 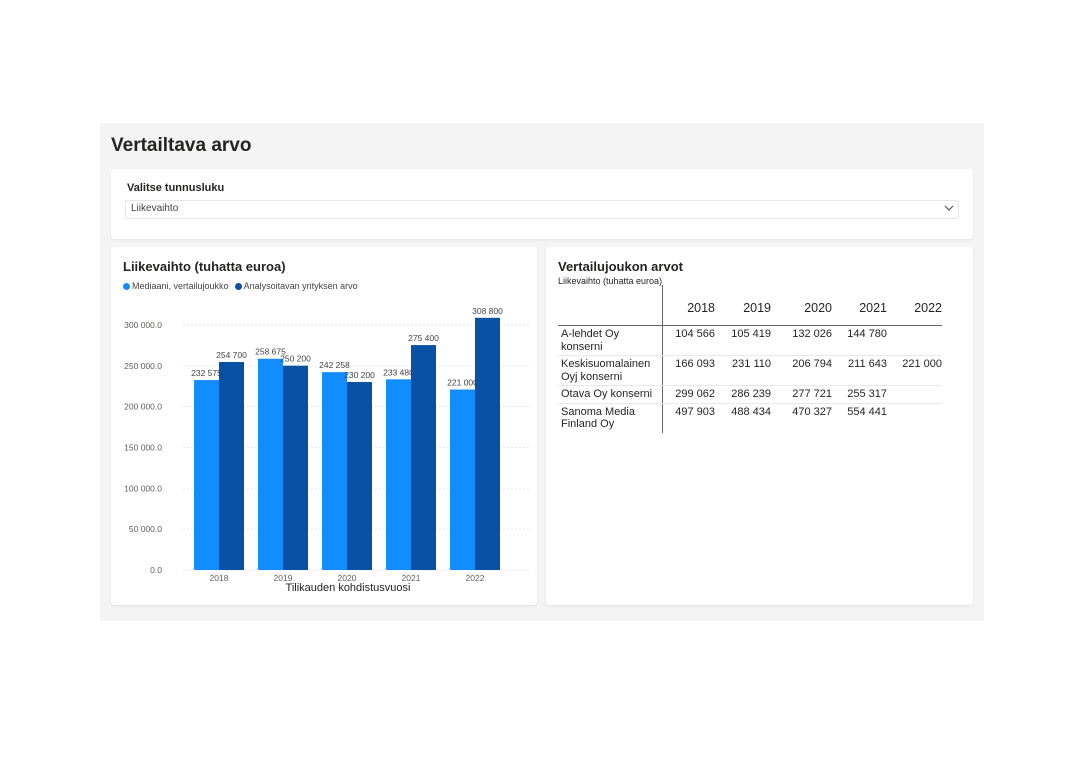 What do you see at coordinates (610, 305) in the screenshot?
I see `matrix-header-company` at bounding box center [610, 305].